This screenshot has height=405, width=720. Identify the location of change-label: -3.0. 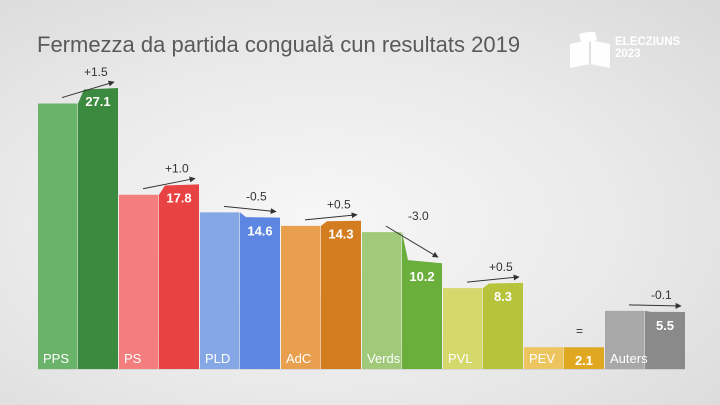
(418, 216).